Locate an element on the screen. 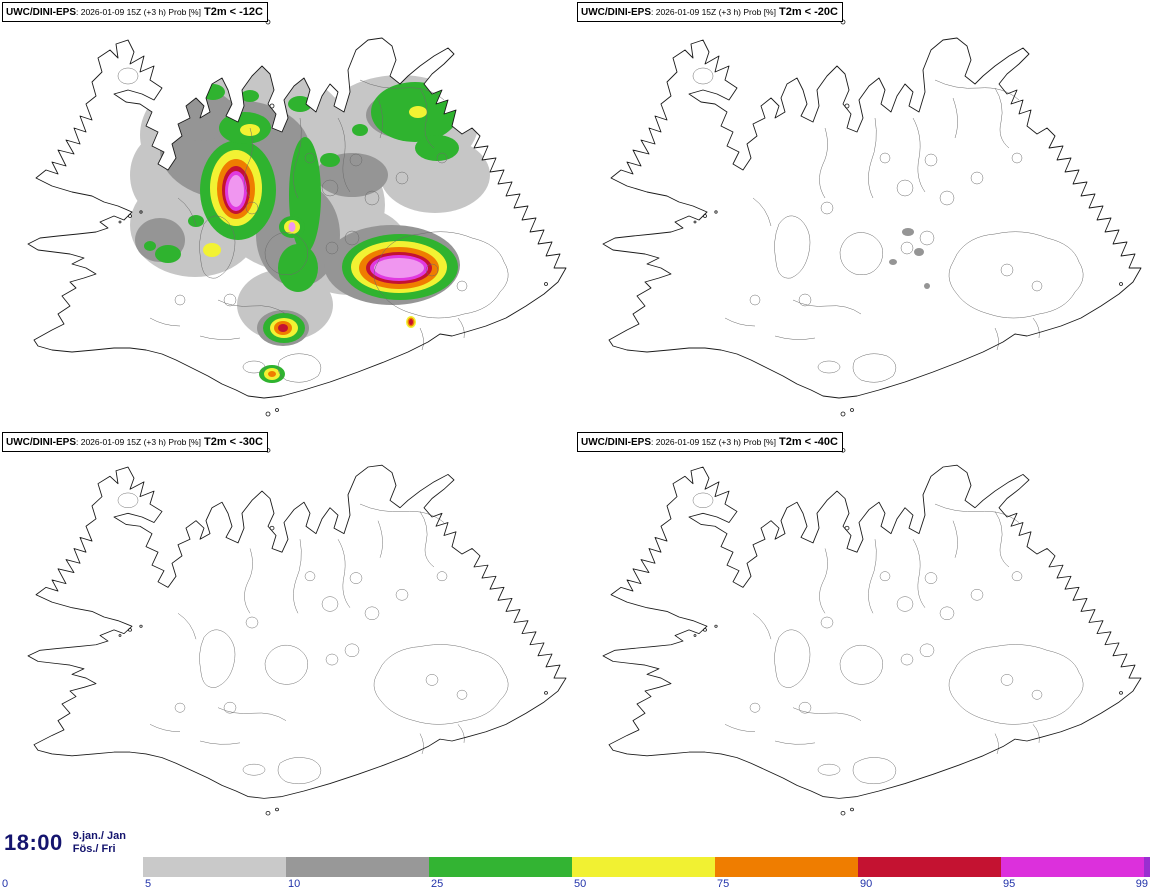  probability-region-or is located at coordinates (272, 374).